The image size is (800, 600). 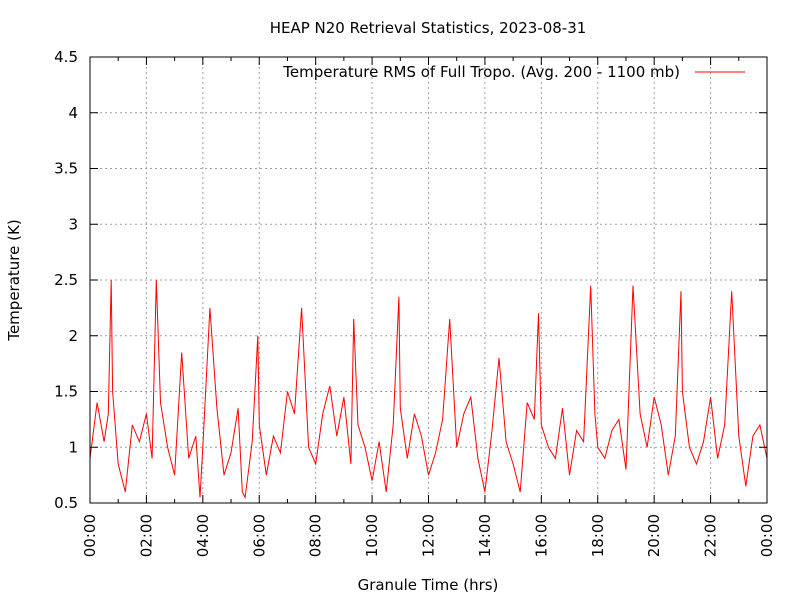 I want to click on x-tick-label: 22:00, so click(x=711, y=535).